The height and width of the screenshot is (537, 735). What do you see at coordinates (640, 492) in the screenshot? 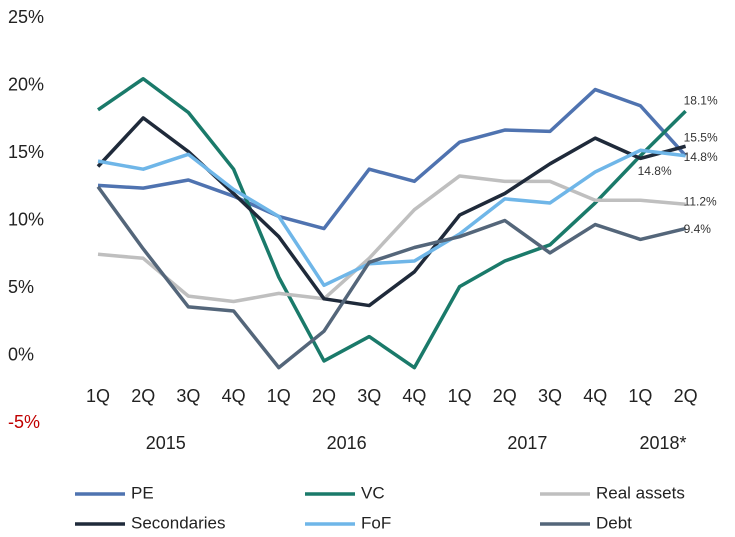
I see `legend-label: Real assets` at bounding box center [640, 492].